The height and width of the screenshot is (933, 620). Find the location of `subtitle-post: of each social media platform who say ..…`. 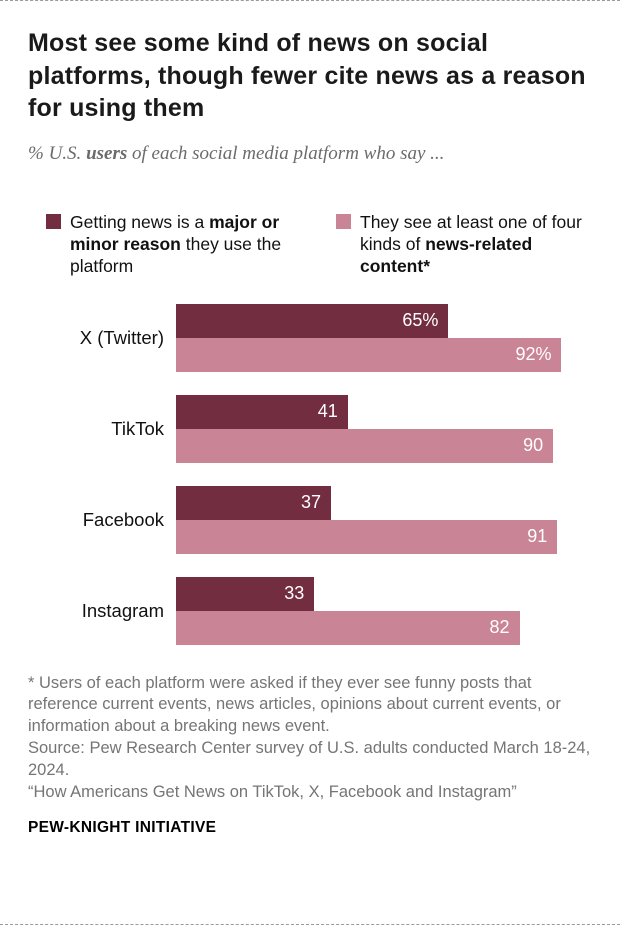

subtitle-post: of each social media platform who say ..… is located at coordinates (286, 153).